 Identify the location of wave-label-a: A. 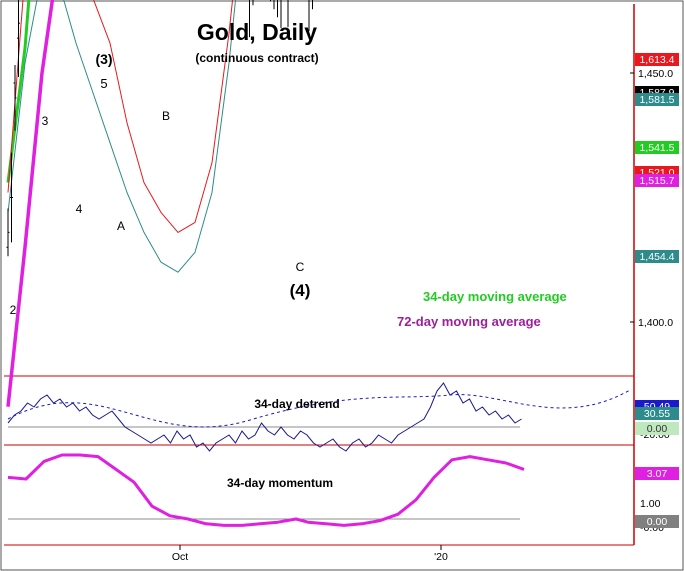
(121, 226).